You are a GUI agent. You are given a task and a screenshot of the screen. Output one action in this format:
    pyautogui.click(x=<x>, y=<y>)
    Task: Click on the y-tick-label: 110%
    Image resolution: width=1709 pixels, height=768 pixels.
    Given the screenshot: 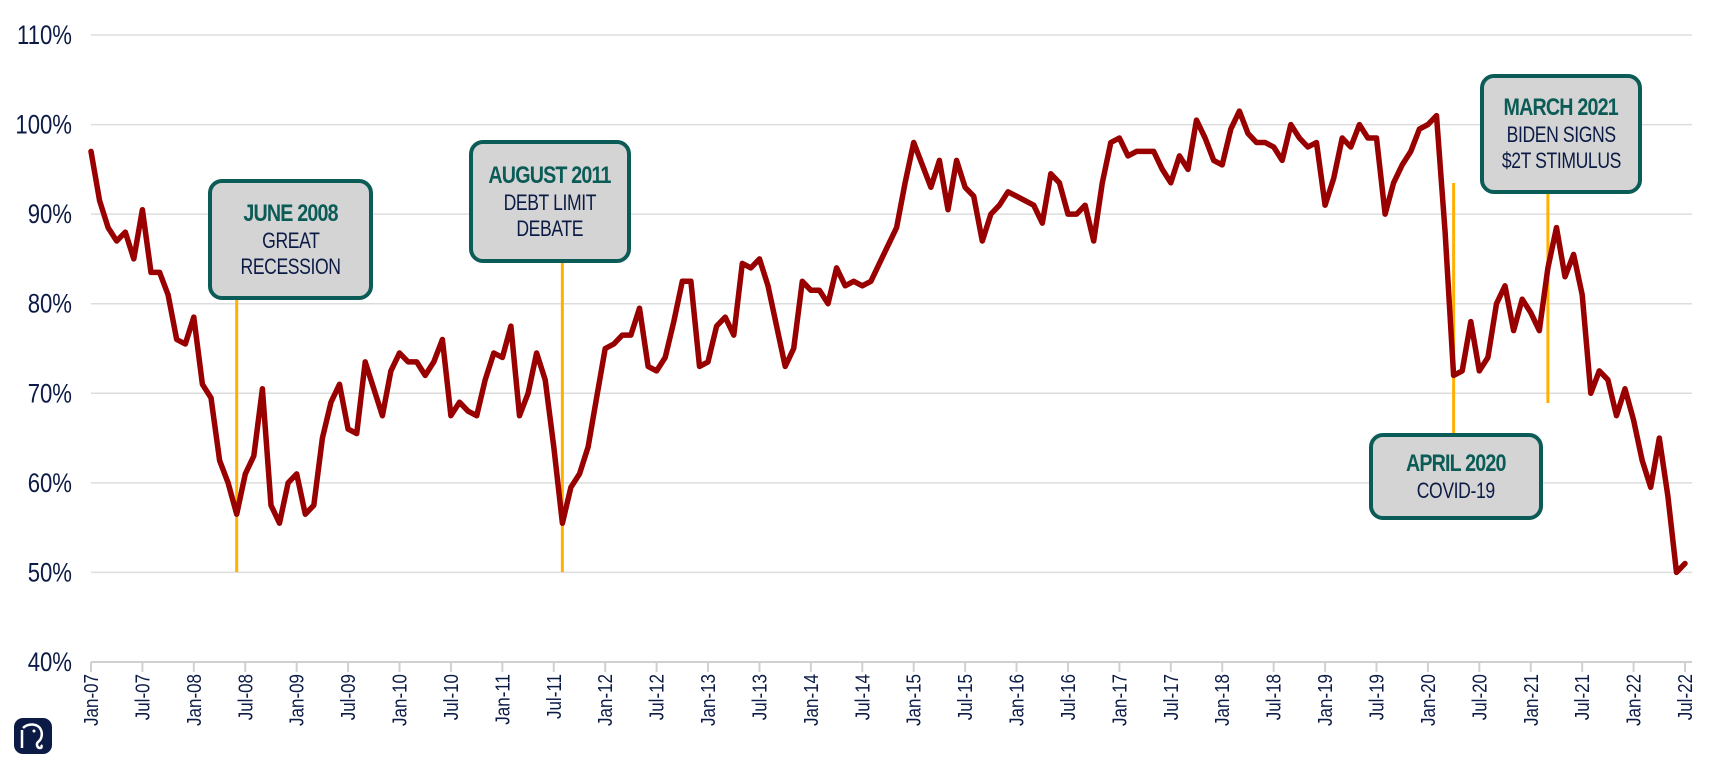 What is the action you would take?
    pyautogui.click(x=44, y=36)
    